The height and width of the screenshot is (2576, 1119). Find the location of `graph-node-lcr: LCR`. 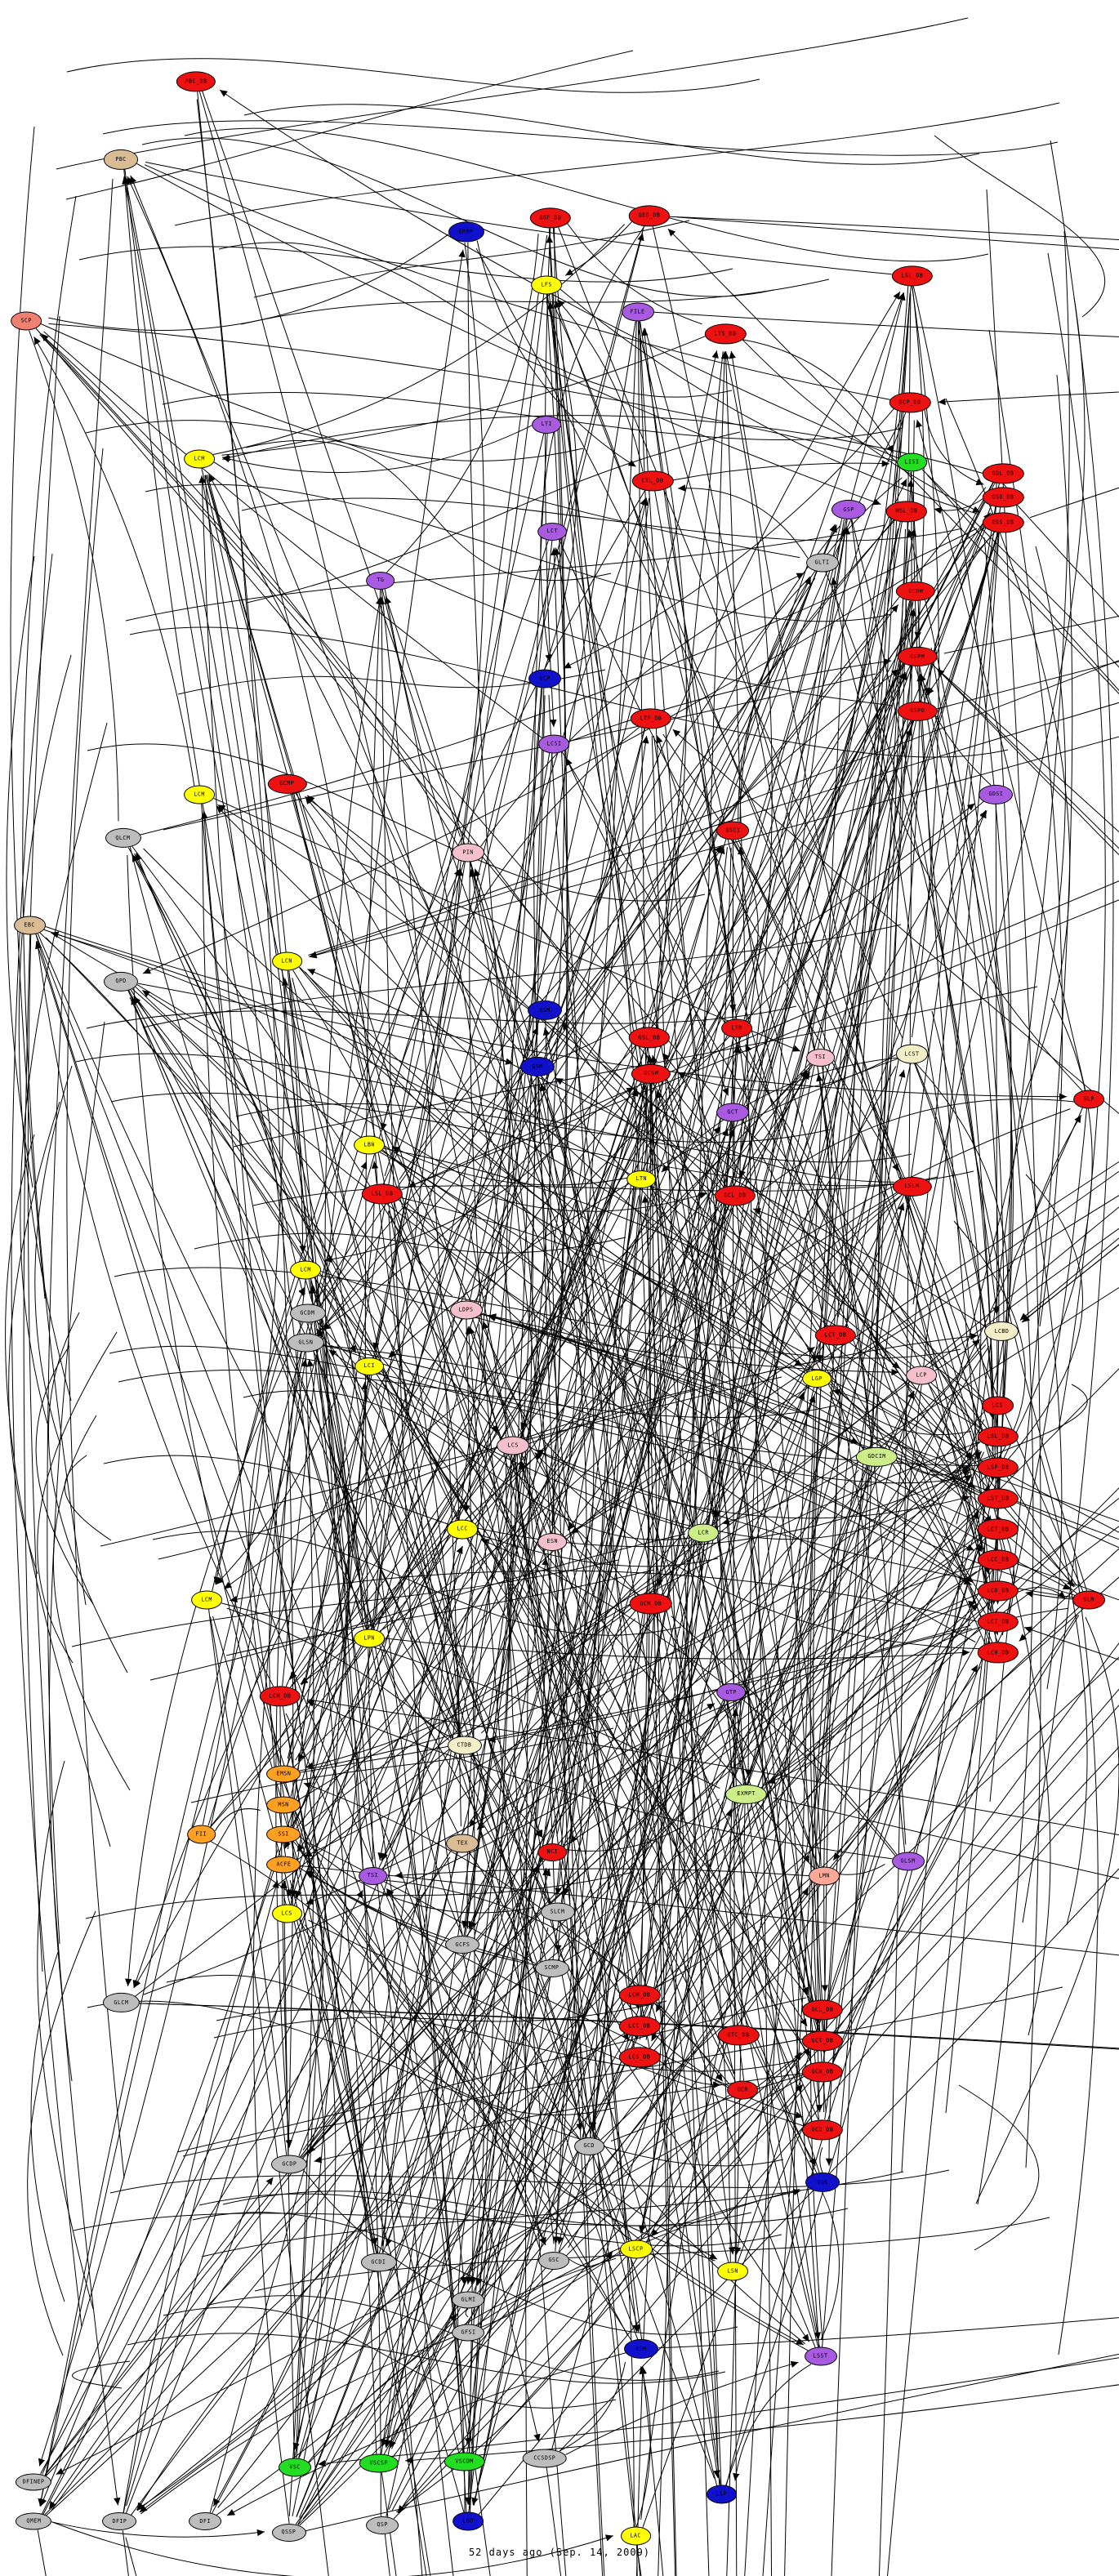

graph-node-lcr: LCR is located at coordinates (703, 1533).